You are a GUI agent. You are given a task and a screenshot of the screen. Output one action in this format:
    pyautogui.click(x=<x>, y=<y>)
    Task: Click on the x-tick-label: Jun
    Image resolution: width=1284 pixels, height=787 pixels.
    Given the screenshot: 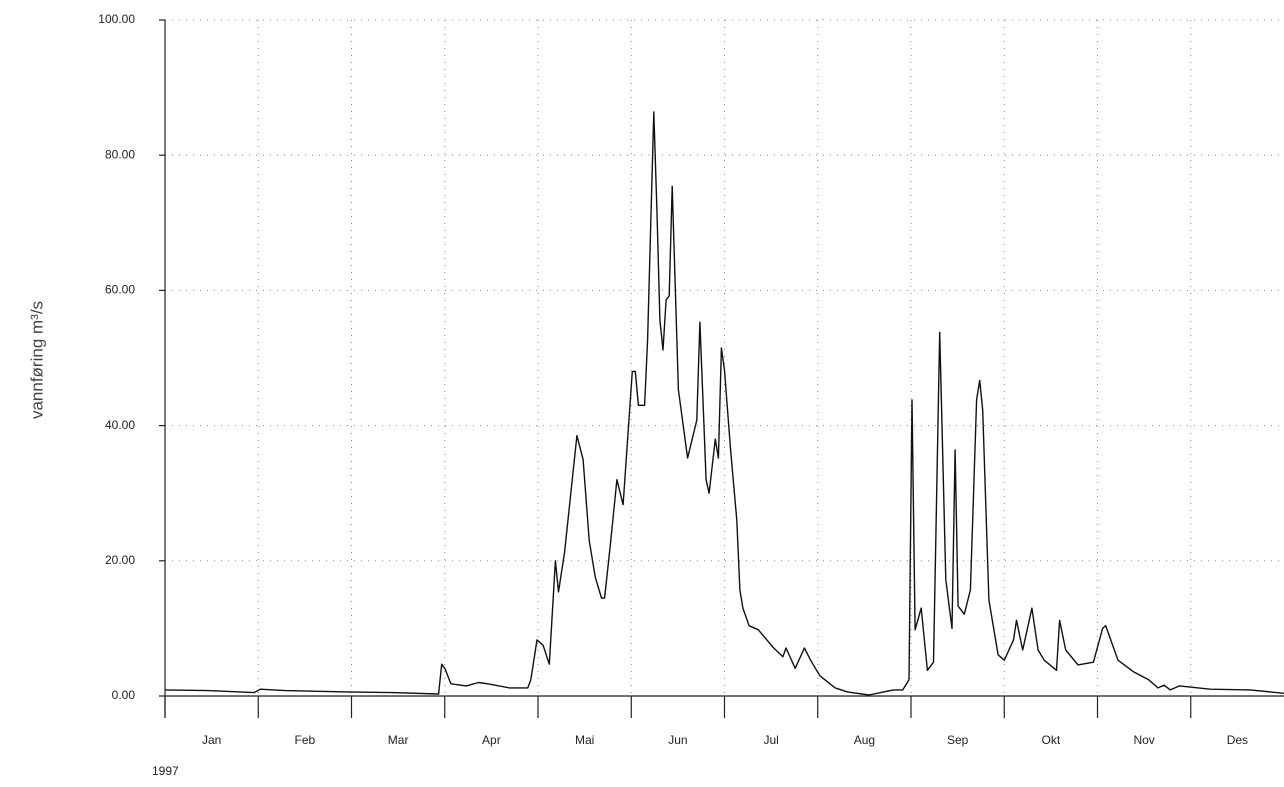 What is the action you would take?
    pyautogui.click(x=677, y=740)
    